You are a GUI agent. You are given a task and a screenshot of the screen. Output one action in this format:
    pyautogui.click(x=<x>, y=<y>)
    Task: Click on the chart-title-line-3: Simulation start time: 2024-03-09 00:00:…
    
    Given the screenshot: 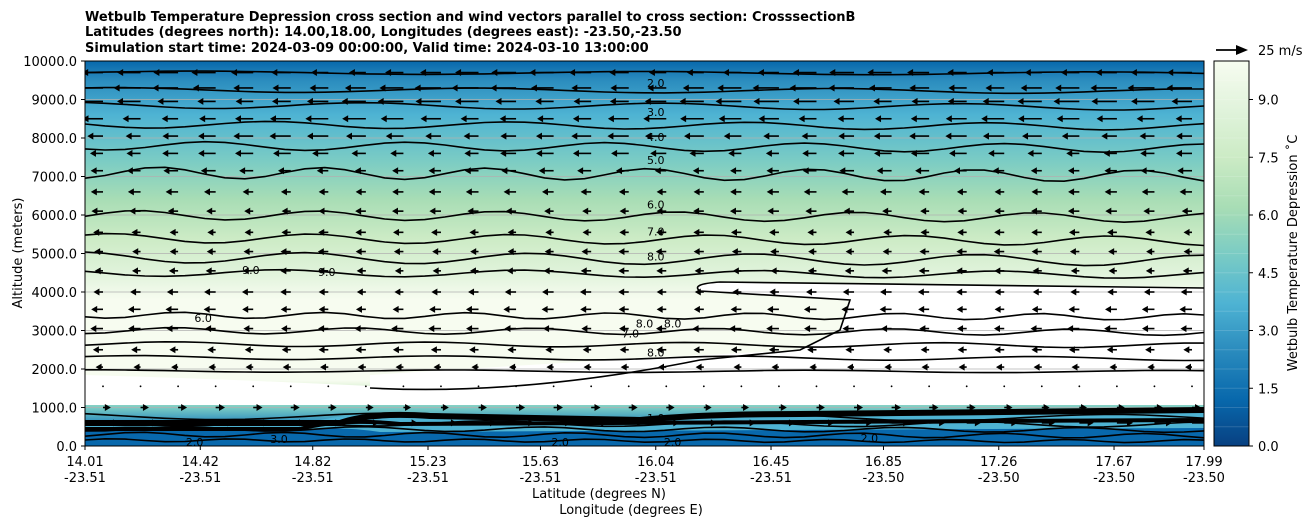 What is the action you would take?
    pyautogui.click(x=367, y=48)
    